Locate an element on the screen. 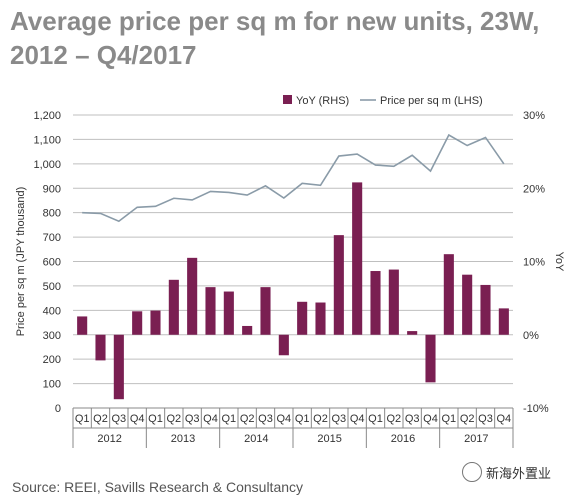  y-left-tick-label: 800 is located at coordinates (52, 214).